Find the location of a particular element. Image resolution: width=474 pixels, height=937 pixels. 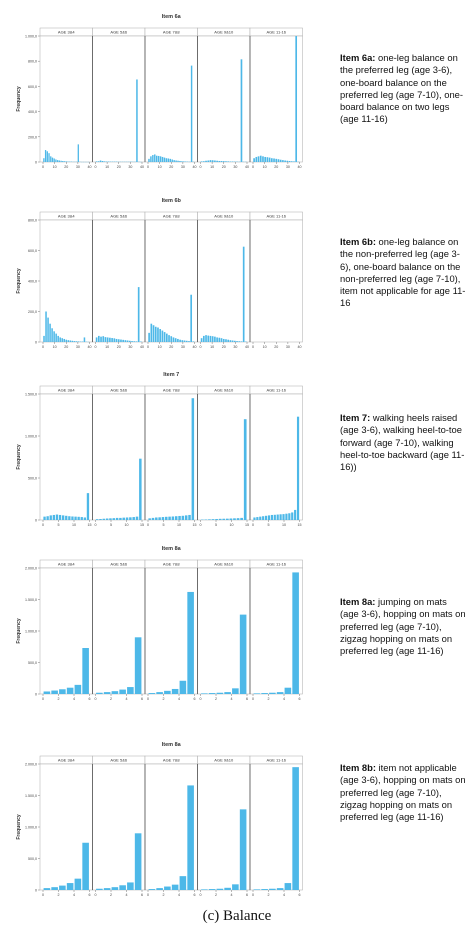

x-tick-label: 5 is located at coordinates (216, 525).